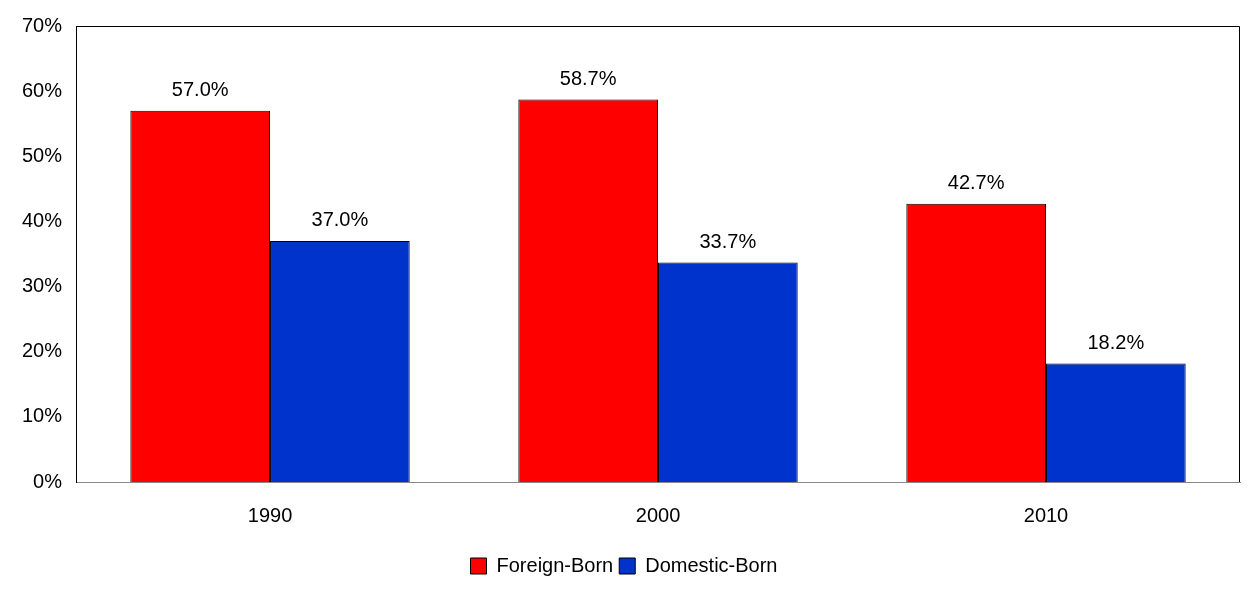  I want to click on y-tick-label: 70%, so click(42, 24).